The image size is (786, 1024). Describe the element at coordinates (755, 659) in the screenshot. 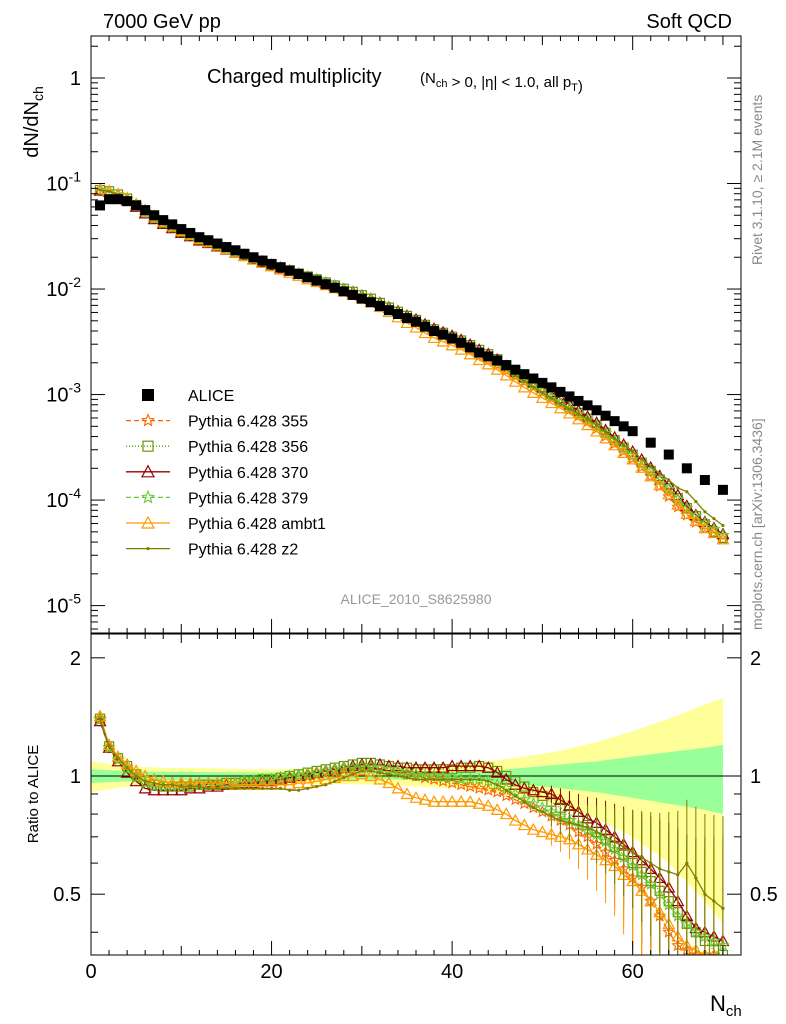

I see `ratio-tick-label-right: 2` at that location.